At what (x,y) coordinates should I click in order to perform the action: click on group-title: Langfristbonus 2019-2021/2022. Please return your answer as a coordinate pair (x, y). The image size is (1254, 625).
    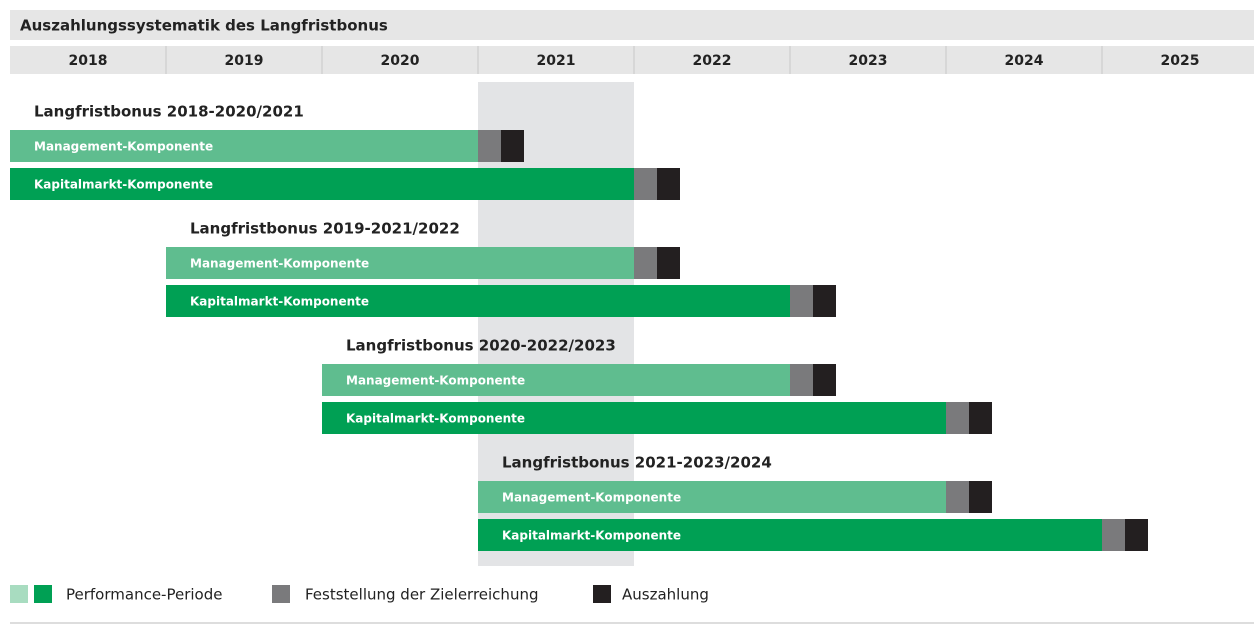
    Looking at the image, I should click on (325, 229).